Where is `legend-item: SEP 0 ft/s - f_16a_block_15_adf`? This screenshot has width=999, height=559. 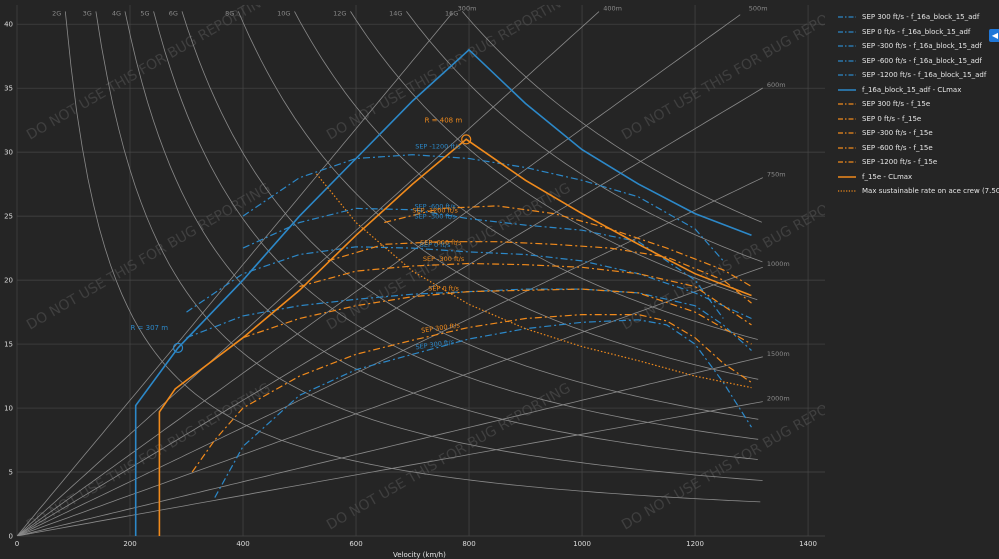
legend-item: SEP 0 ft/s - f_16a_block_15_adf is located at coordinates (918, 32).